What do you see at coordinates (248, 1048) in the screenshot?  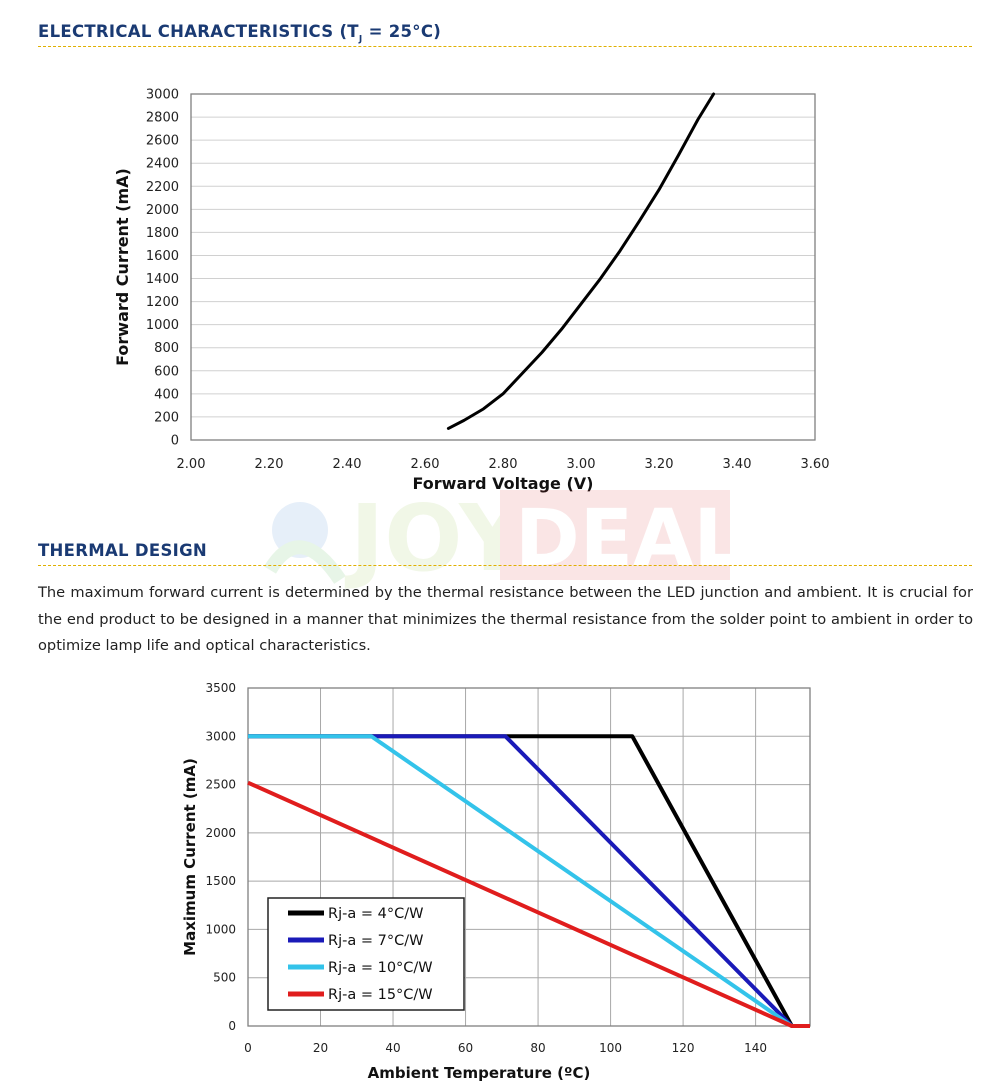 I see `x-tick-label: 0` at bounding box center [248, 1048].